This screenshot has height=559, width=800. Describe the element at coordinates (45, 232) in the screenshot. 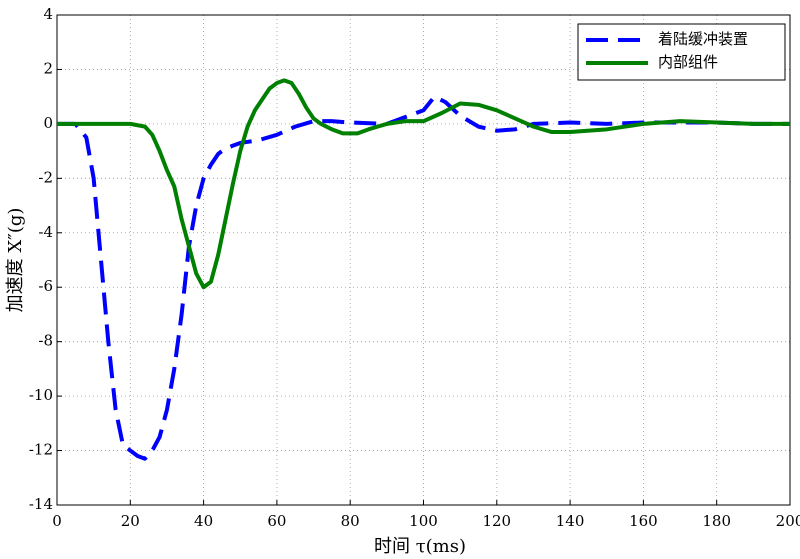

I see `y-tick-label: -4` at that location.